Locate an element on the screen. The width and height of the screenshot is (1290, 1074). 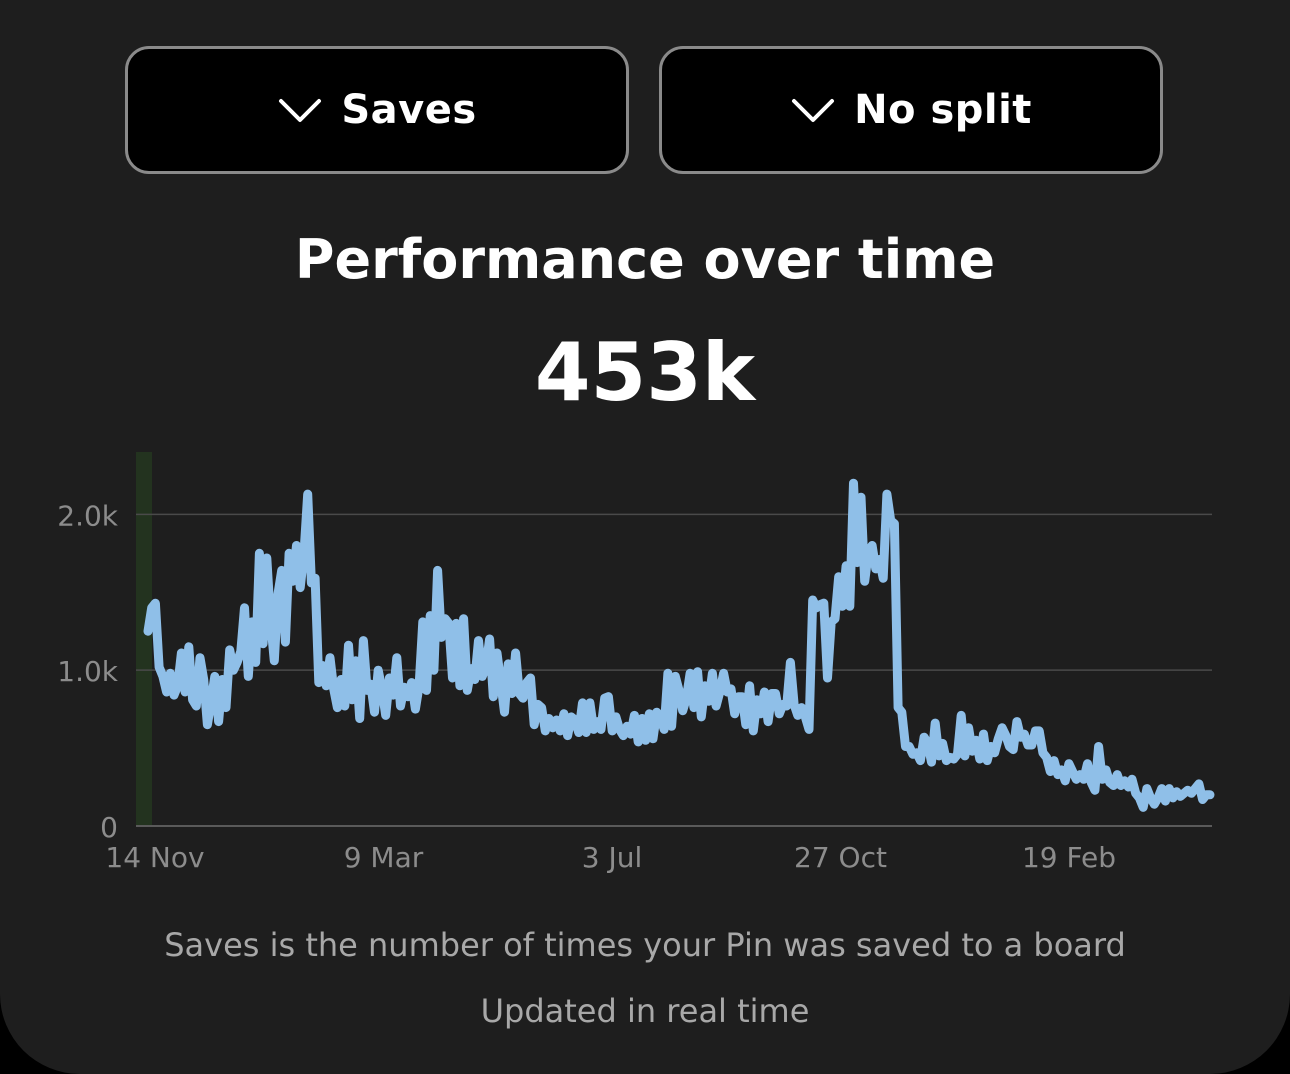
x-tick-label: 19 Feb is located at coordinates (1069, 857).